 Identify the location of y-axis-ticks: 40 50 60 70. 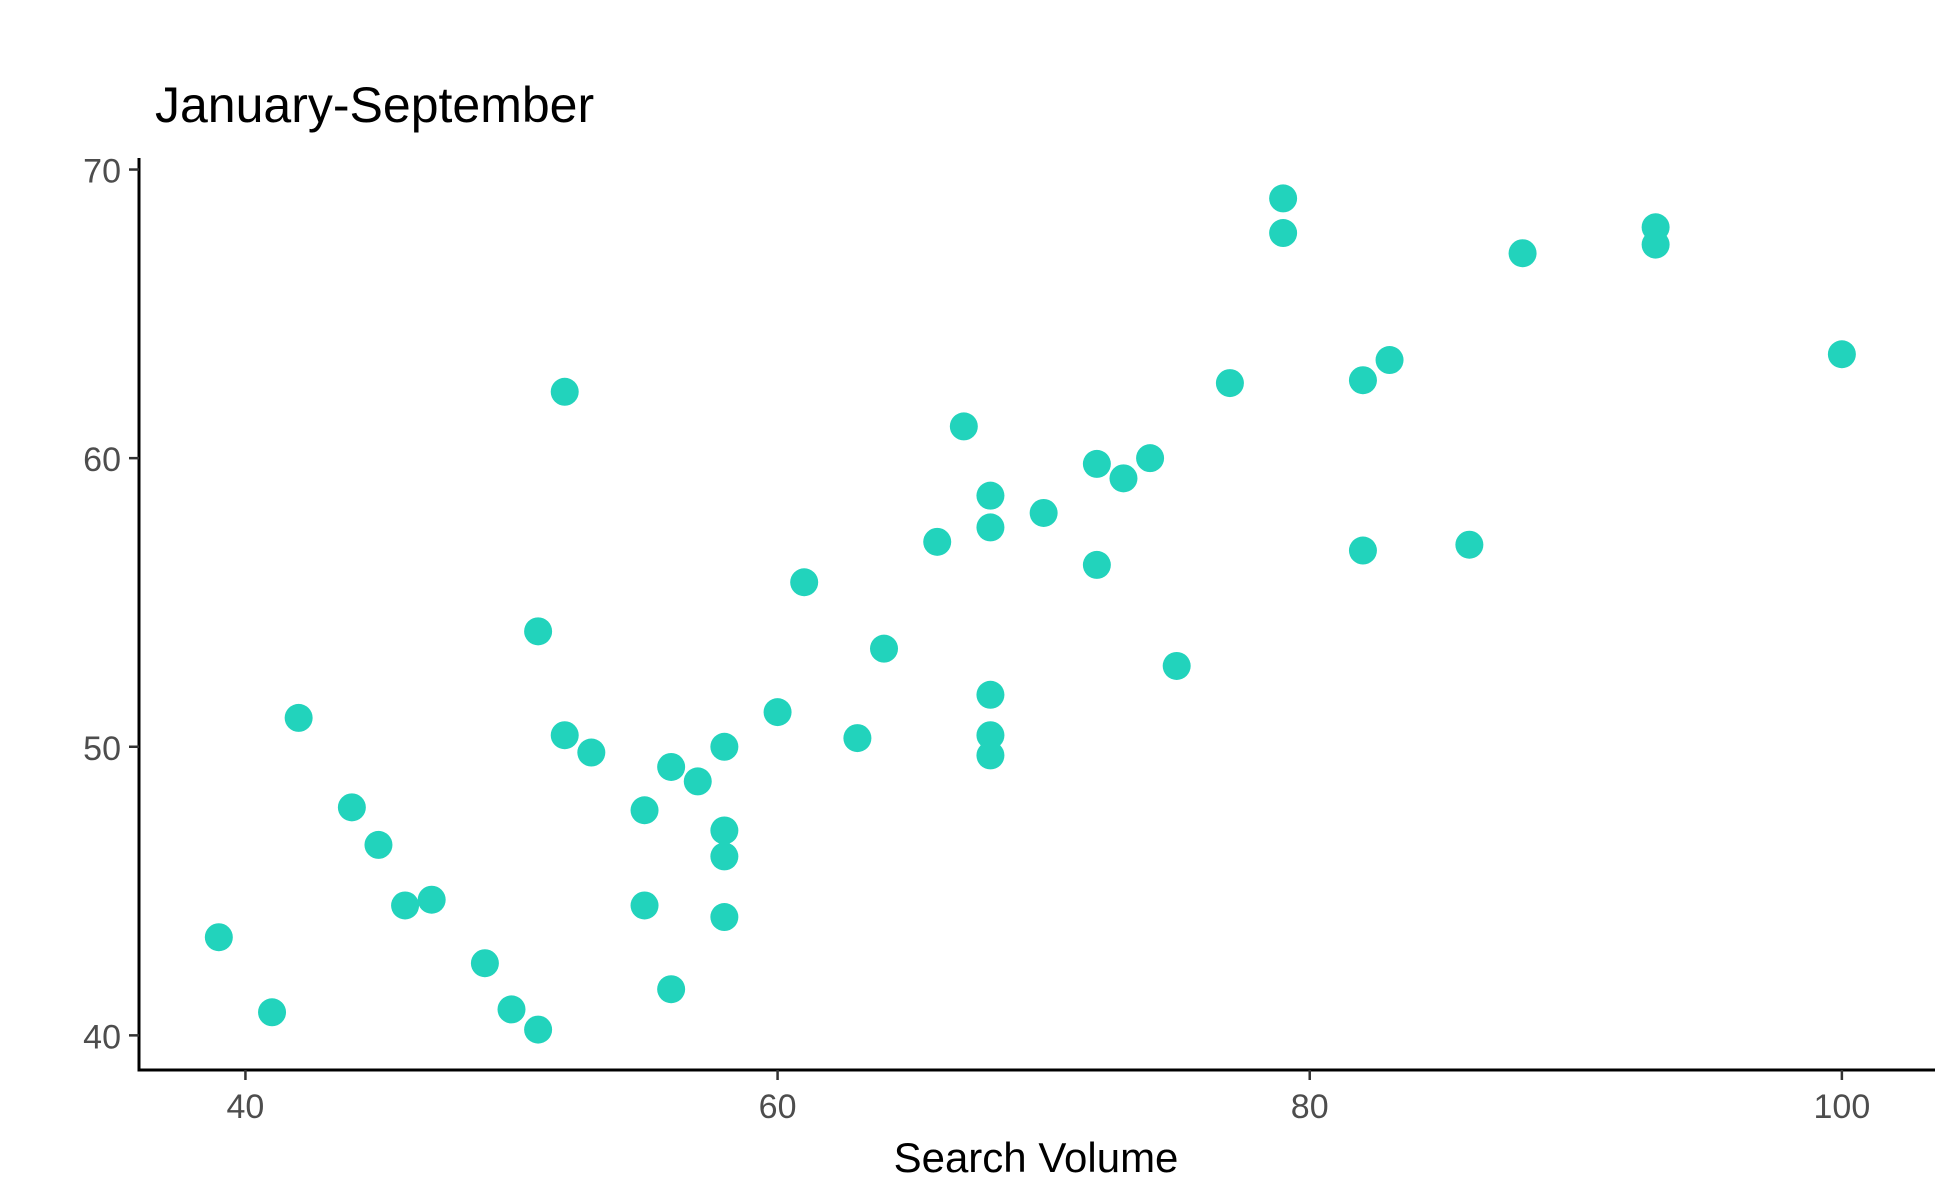
(111, 604).